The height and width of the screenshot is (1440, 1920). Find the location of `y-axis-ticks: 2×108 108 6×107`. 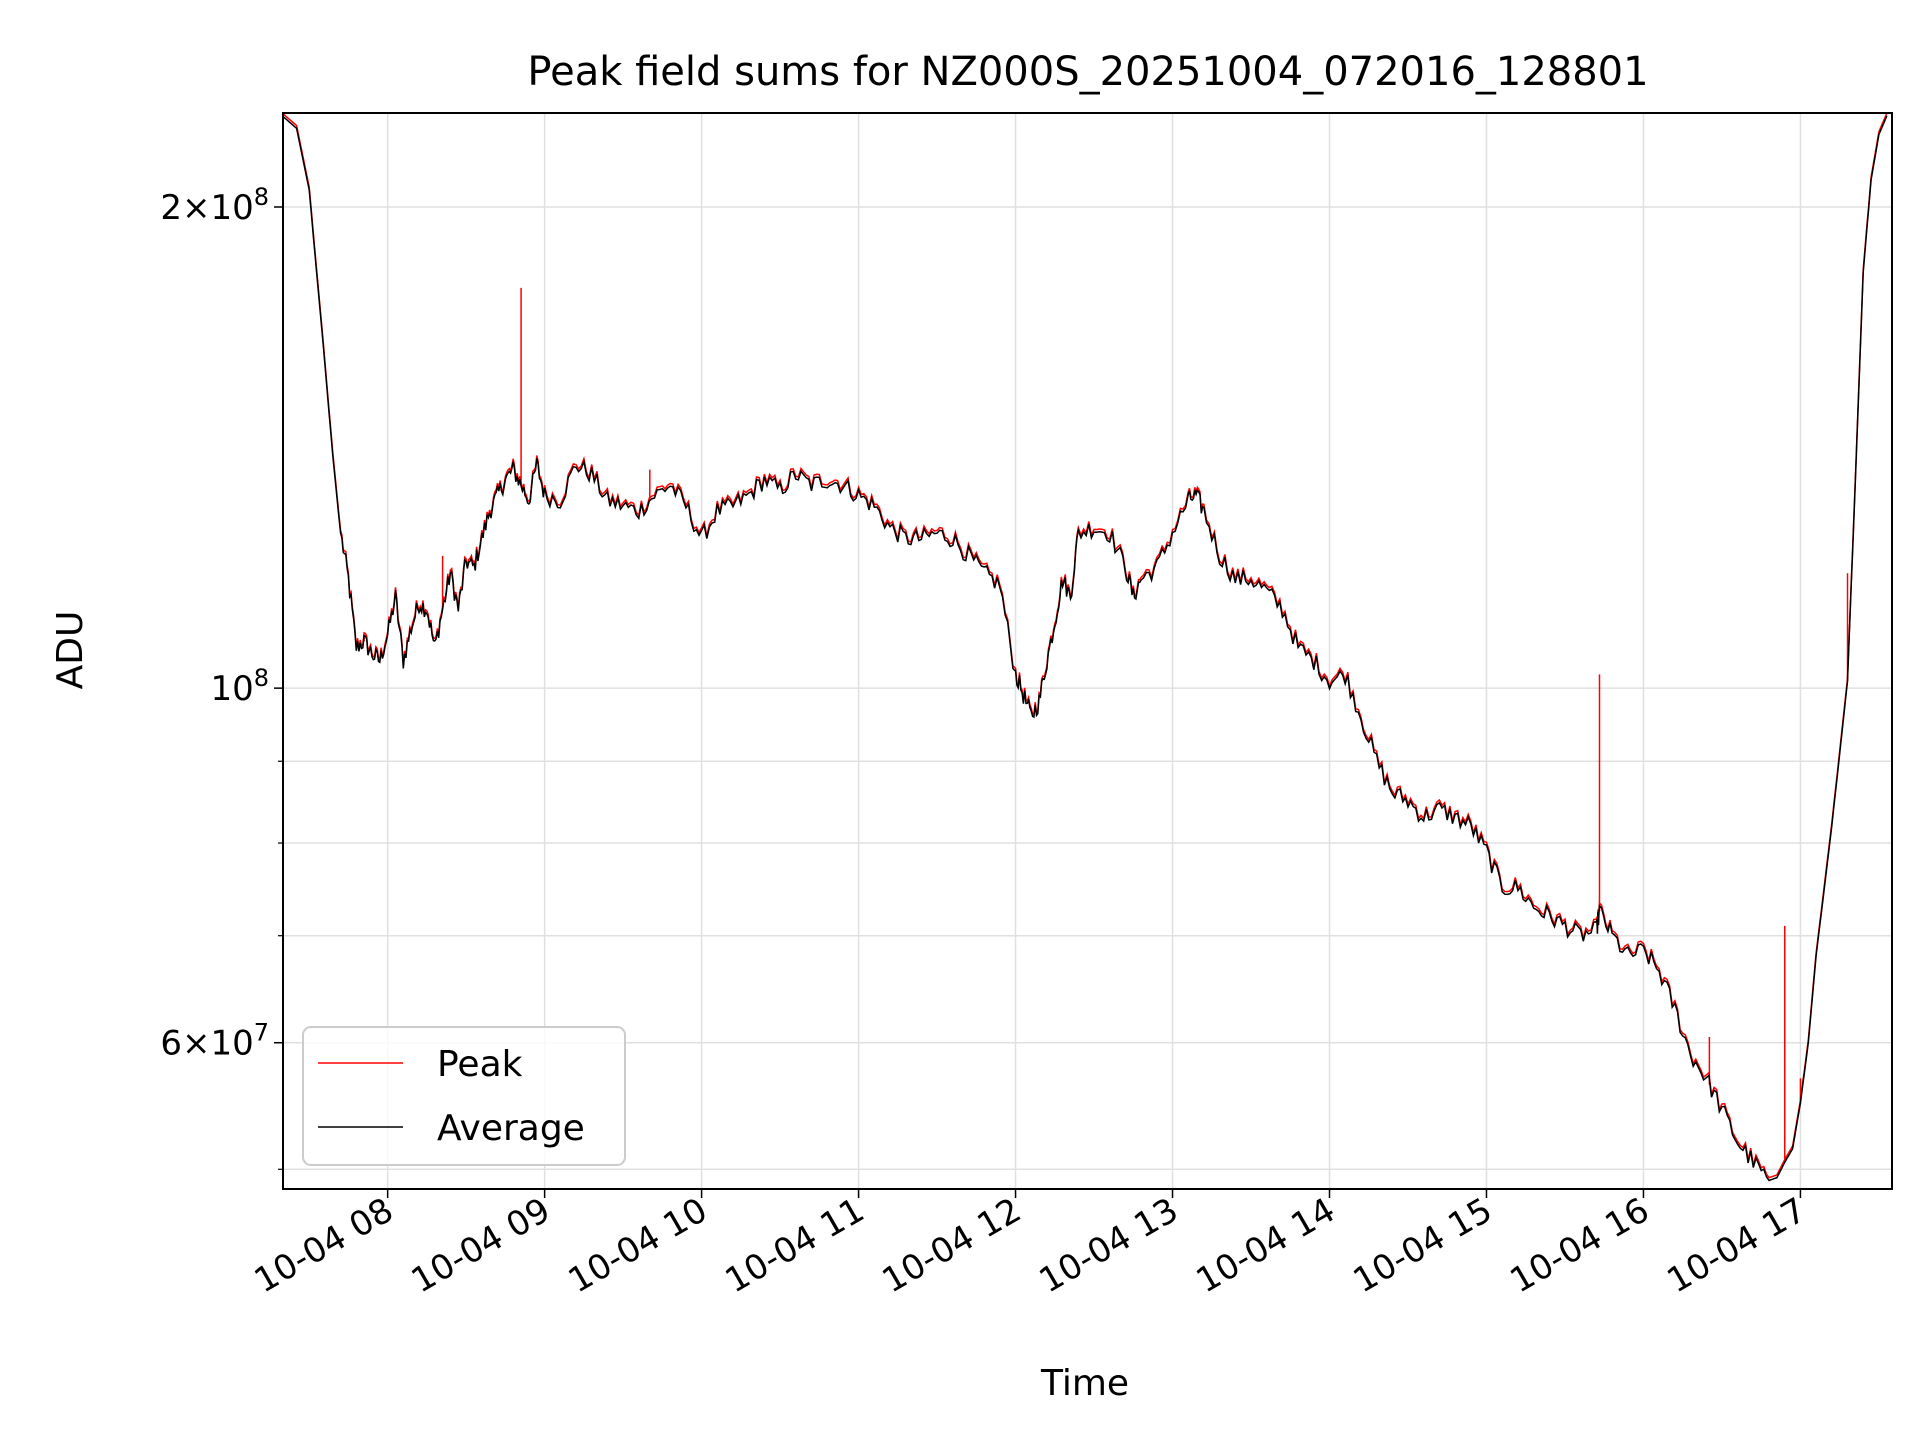

y-axis-ticks: 2×108 108 6×107 is located at coordinates (221, 676).